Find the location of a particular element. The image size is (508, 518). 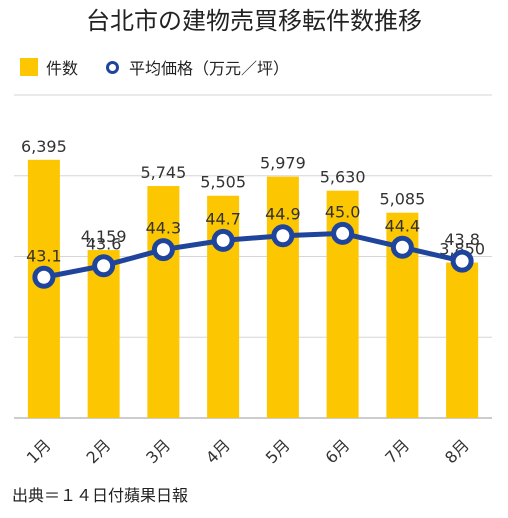

price-value-label: 44.4 is located at coordinates (403, 225).